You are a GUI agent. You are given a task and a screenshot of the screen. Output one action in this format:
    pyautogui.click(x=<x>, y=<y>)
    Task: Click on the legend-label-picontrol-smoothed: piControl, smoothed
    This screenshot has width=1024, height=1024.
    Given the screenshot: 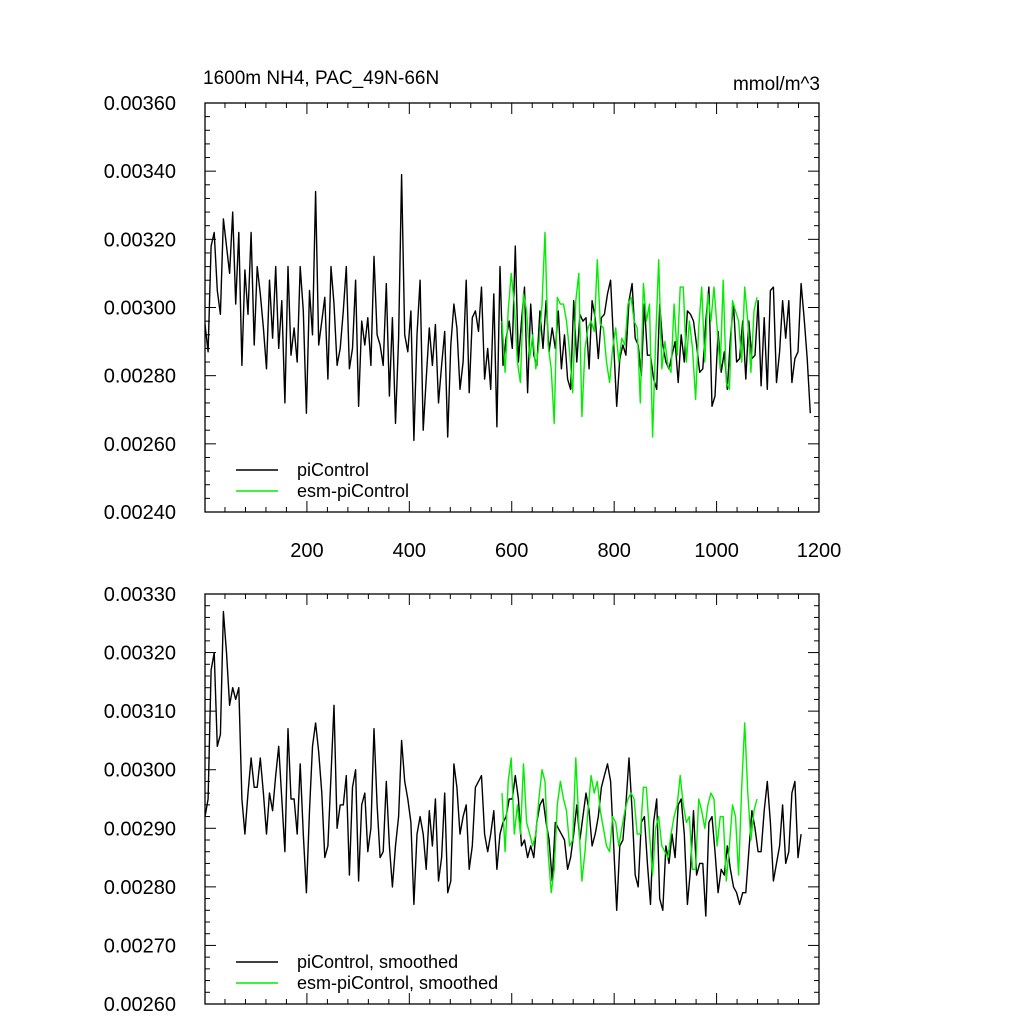 What is the action you would take?
    pyautogui.click(x=377, y=962)
    